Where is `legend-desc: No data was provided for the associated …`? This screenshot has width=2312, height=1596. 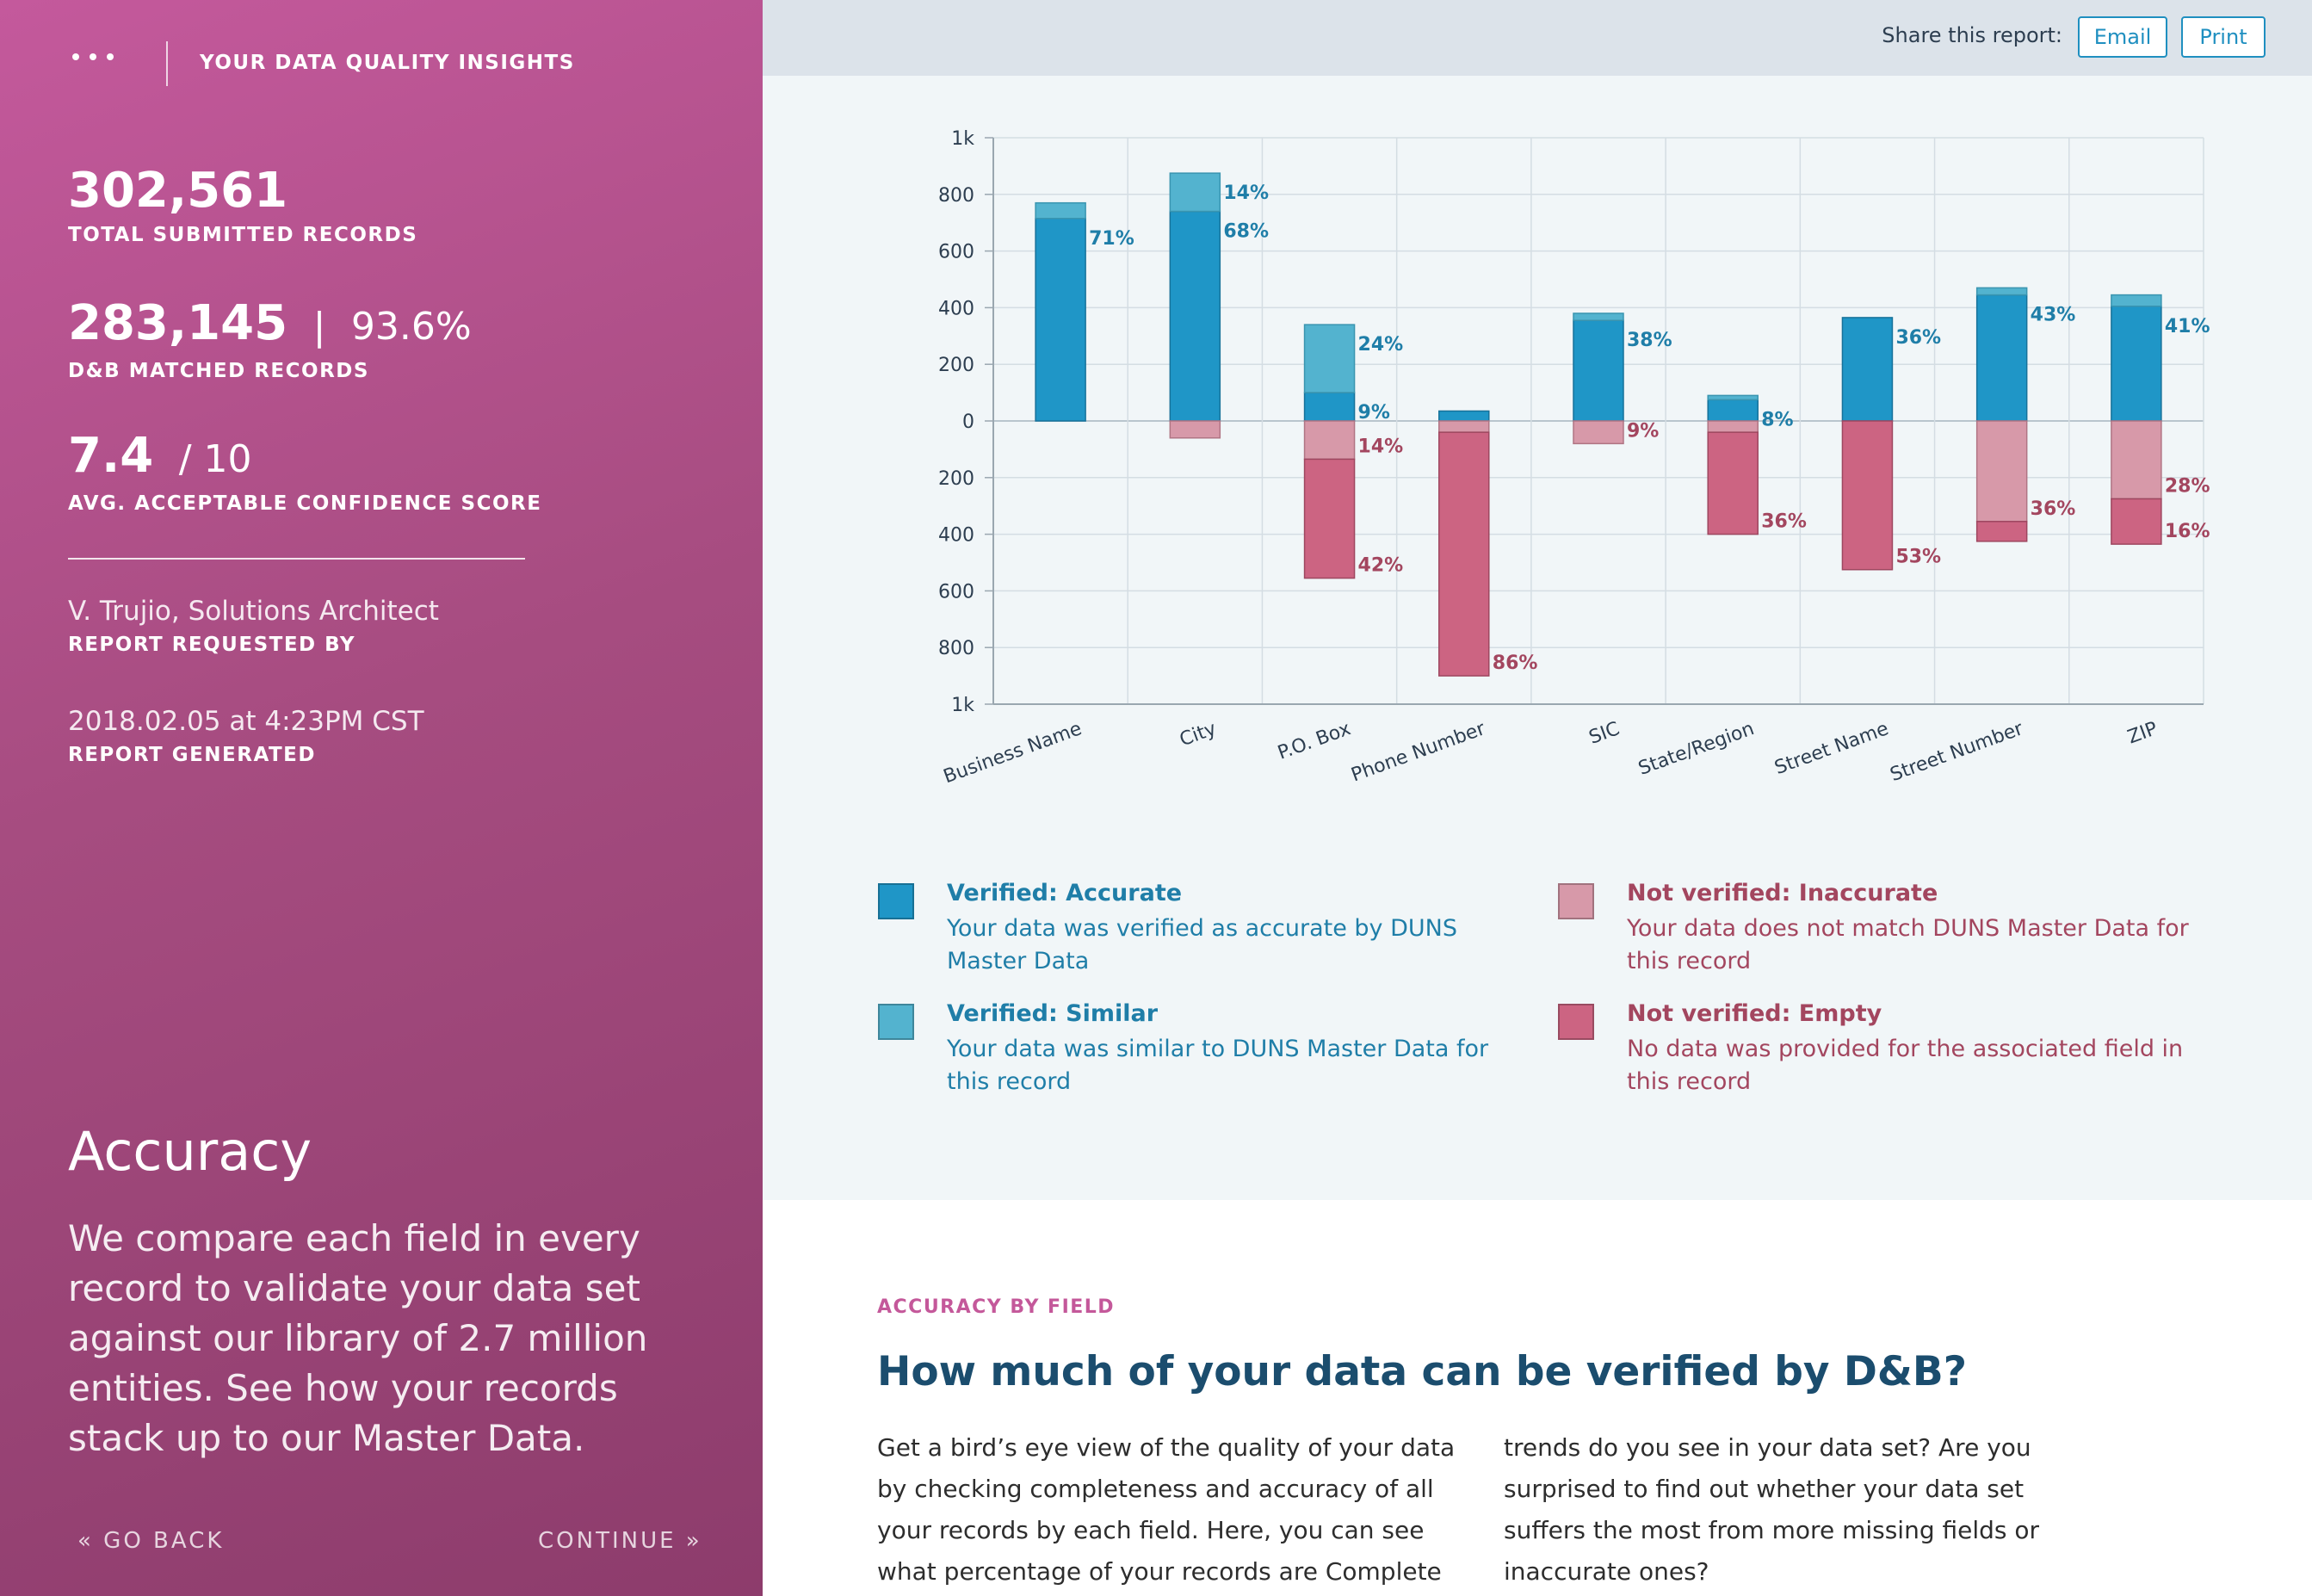
legend-desc: No data was provided for the associated … is located at coordinates (1906, 1065).